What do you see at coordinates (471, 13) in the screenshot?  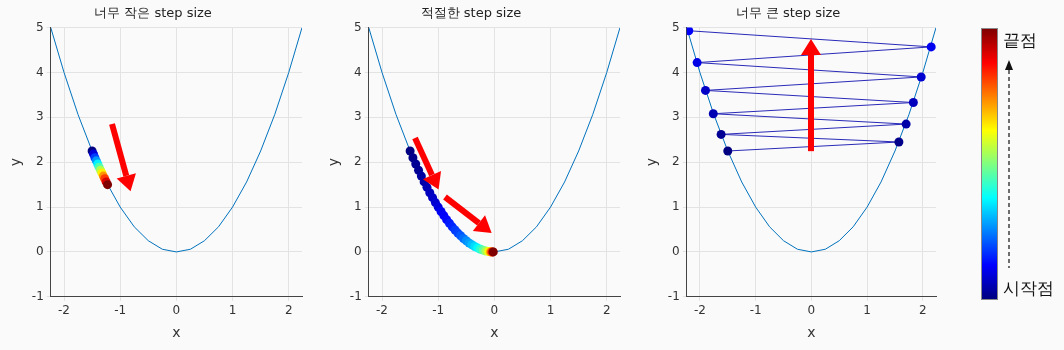 I see `chart-title: 적절한 step size` at bounding box center [471, 13].